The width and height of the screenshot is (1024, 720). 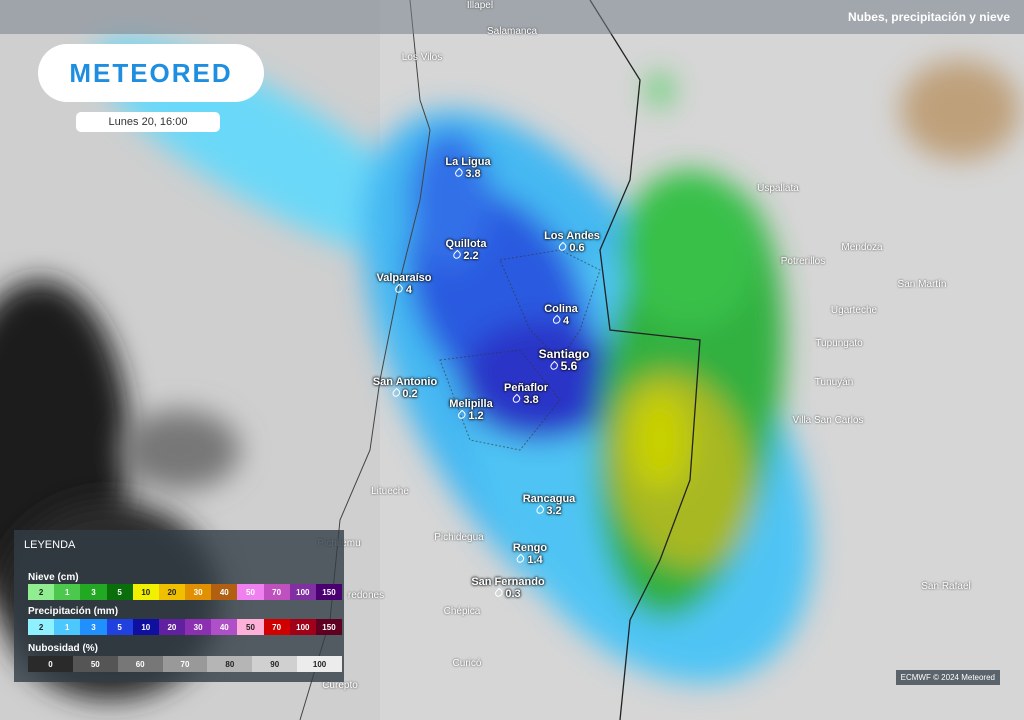 I want to click on place-label: Tunuyán, so click(x=834, y=382).